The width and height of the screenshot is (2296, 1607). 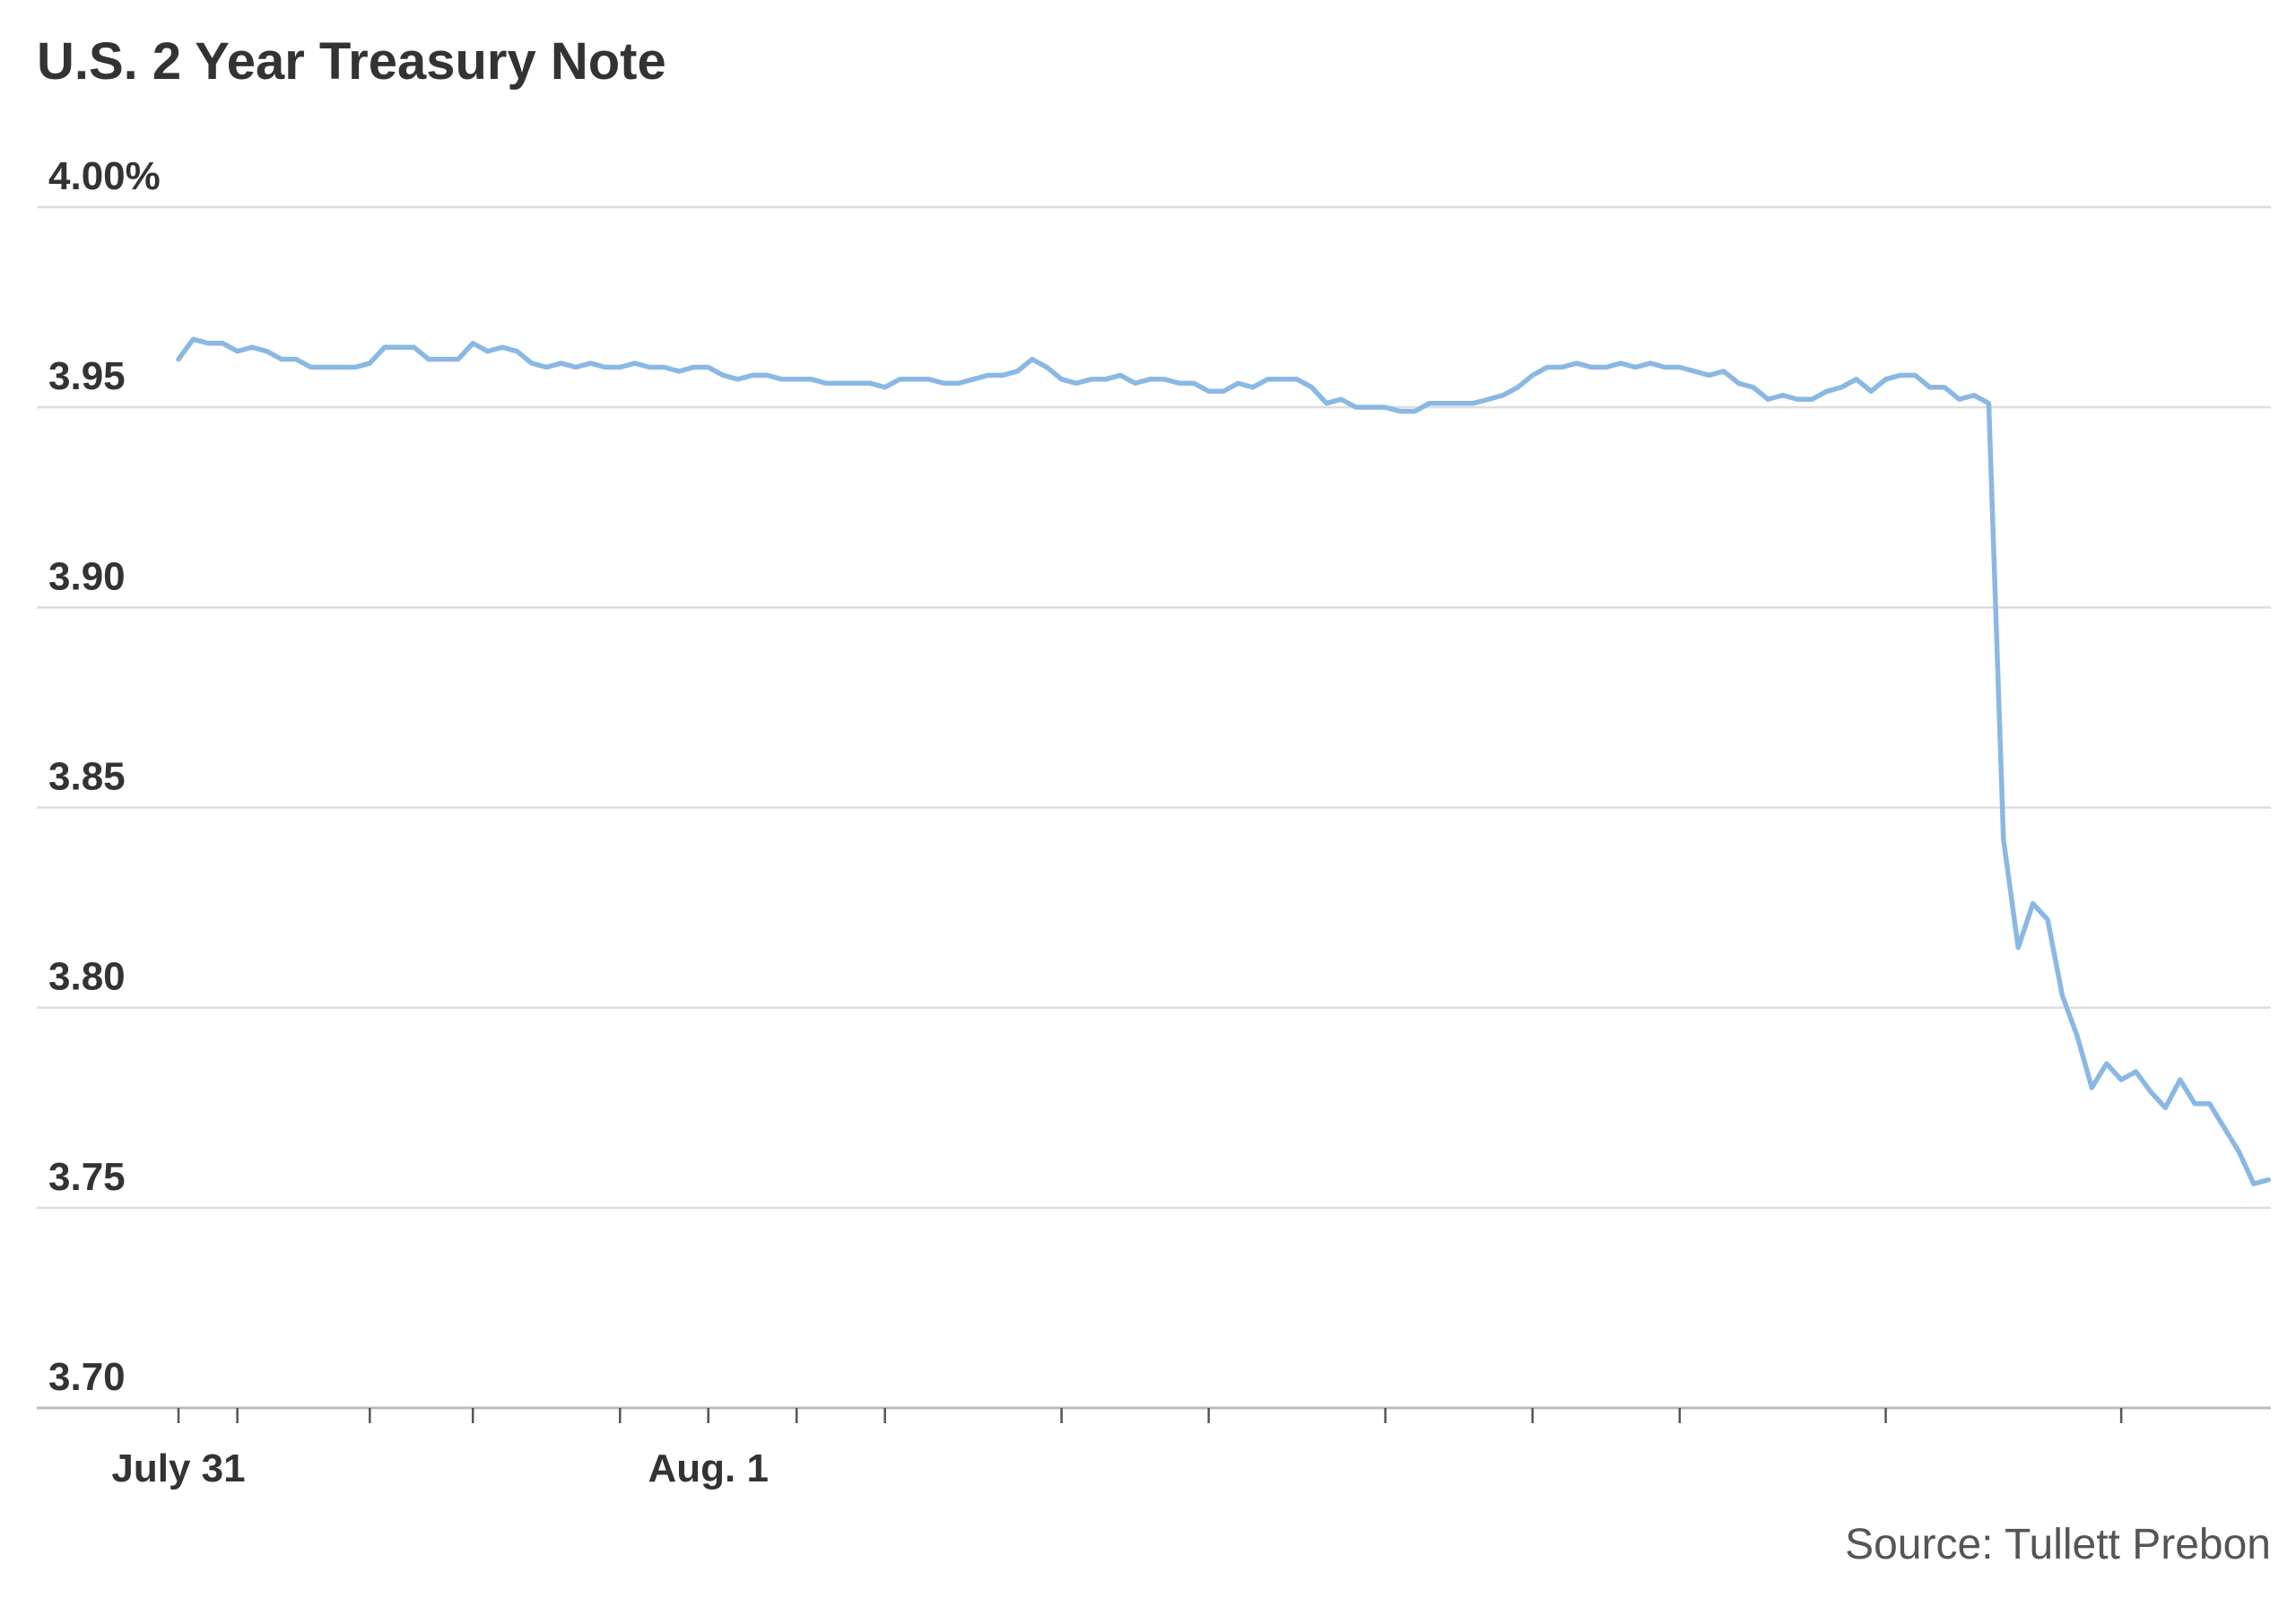 I want to click on y-tick-label: 4.00%, so click(x=104, y=176).